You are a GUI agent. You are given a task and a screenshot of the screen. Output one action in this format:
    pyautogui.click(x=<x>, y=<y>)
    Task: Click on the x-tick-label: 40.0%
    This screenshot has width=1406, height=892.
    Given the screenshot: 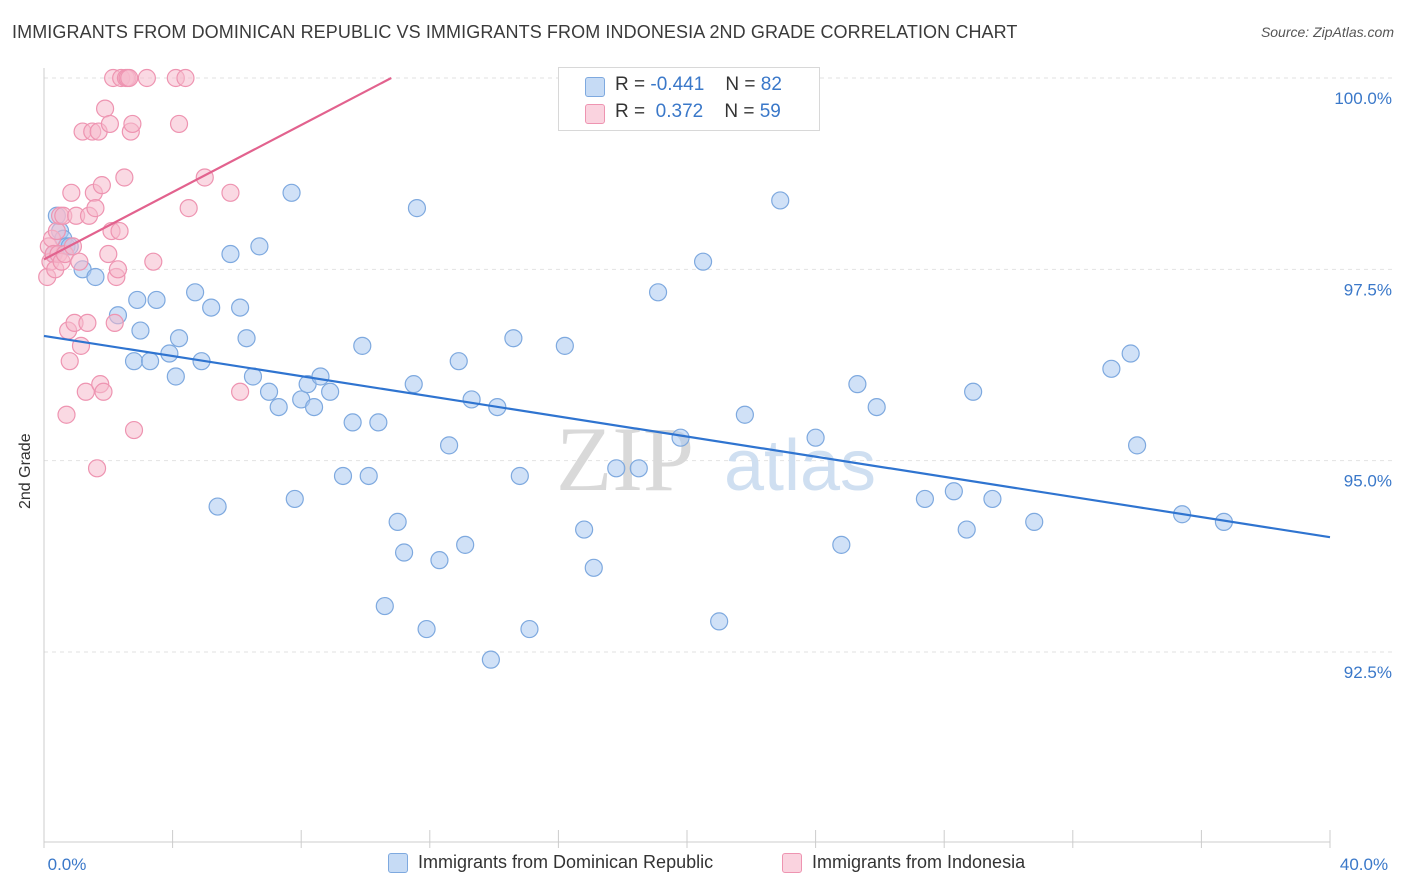 What is the action you would take?
    pyautogui.click(x=1364, y=864)
    